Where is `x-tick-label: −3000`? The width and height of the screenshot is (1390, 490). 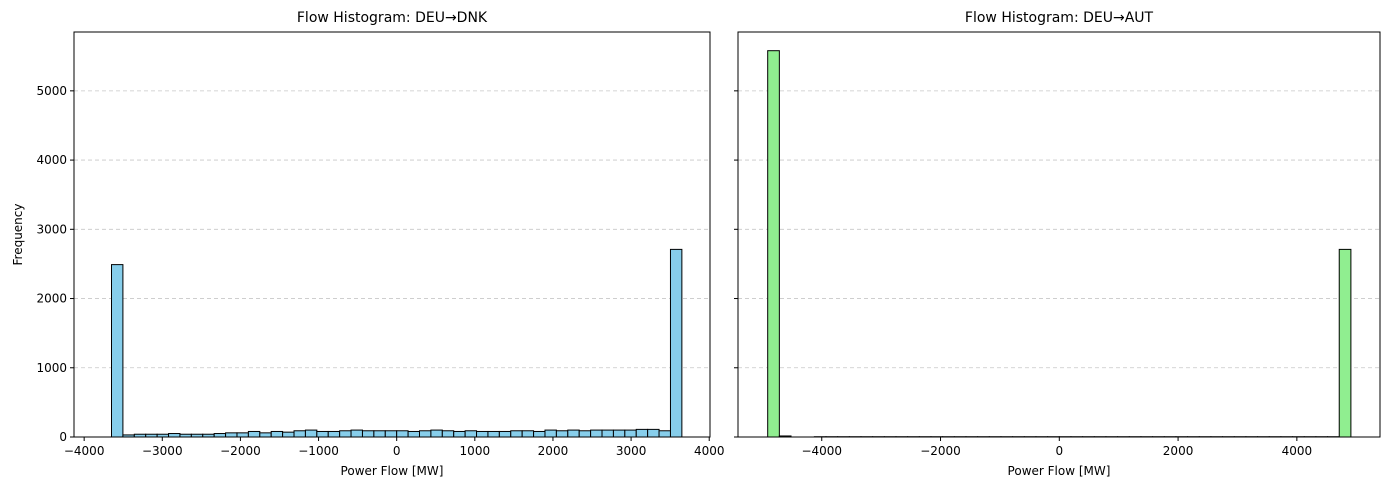 x-tick-label: −3000 is located at coordinates (162, 451).